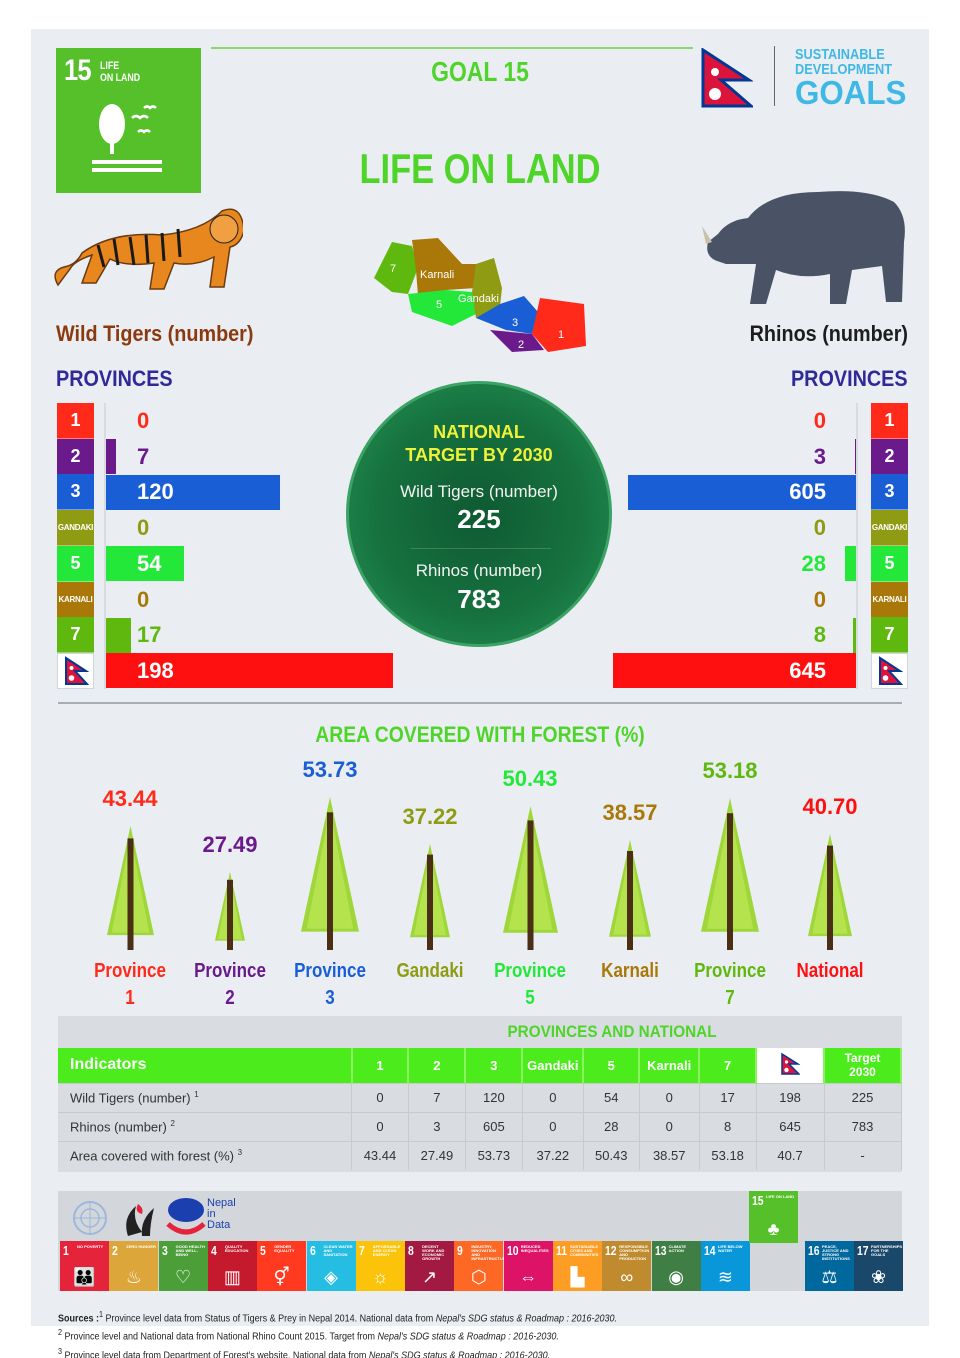 Image resolution: width=960 pixels, height=1358 pixels. I want to click on indicator-label: Rhinos (number) 2, so click(205, 1126).